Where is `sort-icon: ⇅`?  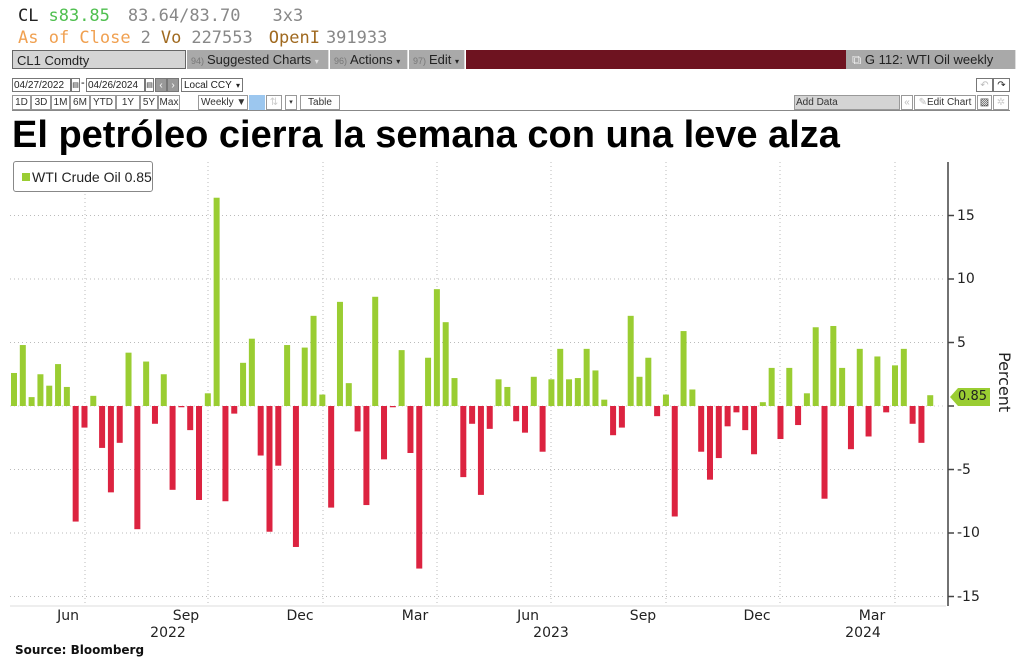 sort-icon: ⇅ is located at coordinates (274, 102).